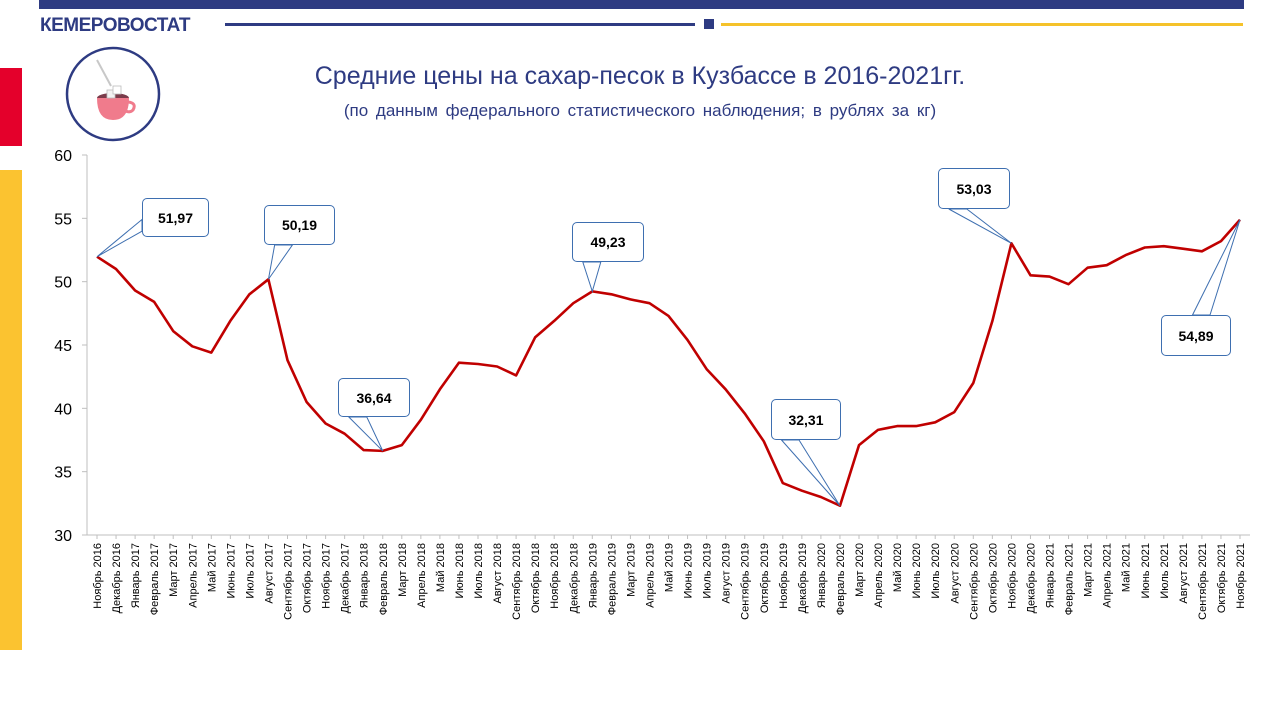 This screenshot has width=1280, height=720. Describe the element at coordinates (822, 575) in the screenshot. I see `x-tick-label: Январь 2020` at that location.